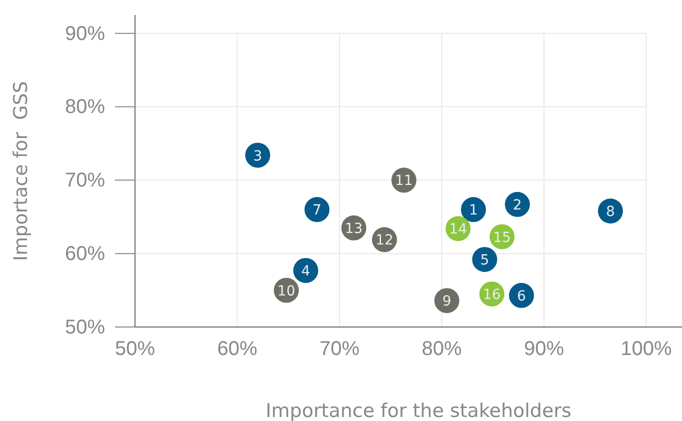 This screenshot has width=682, height=421. I want to click on x-tick-label: 70%, so click(339, 349).